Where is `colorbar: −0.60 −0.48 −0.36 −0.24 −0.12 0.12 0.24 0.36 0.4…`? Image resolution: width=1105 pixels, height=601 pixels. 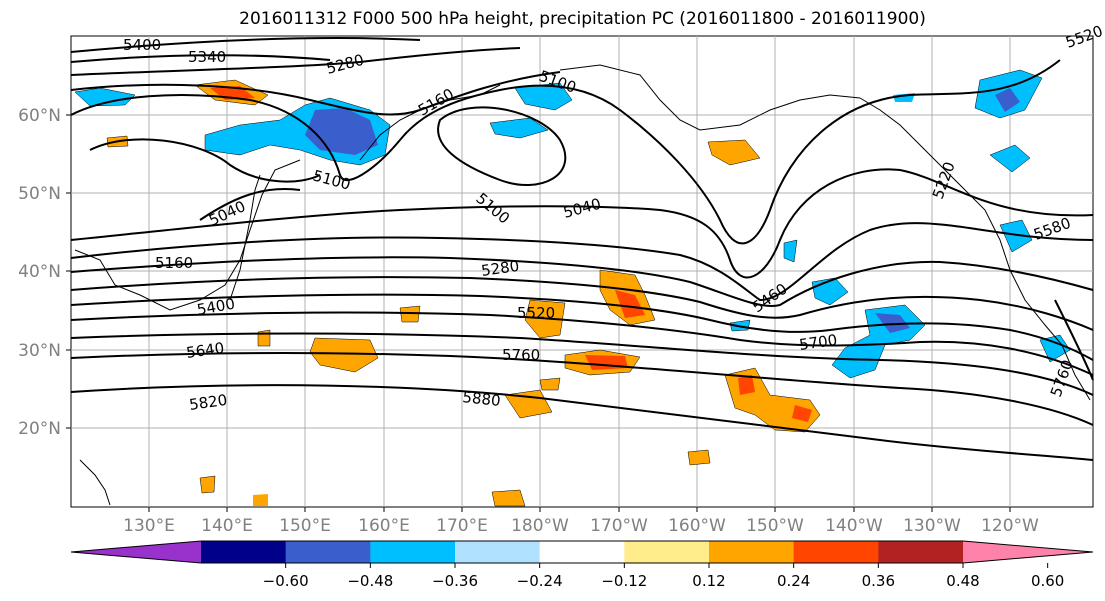
colorbar: −0.60 −0.48 −0.36 −0.24 −0.12 0.12 0.24 0.36 0.4… is located at coordinates (582, 565).